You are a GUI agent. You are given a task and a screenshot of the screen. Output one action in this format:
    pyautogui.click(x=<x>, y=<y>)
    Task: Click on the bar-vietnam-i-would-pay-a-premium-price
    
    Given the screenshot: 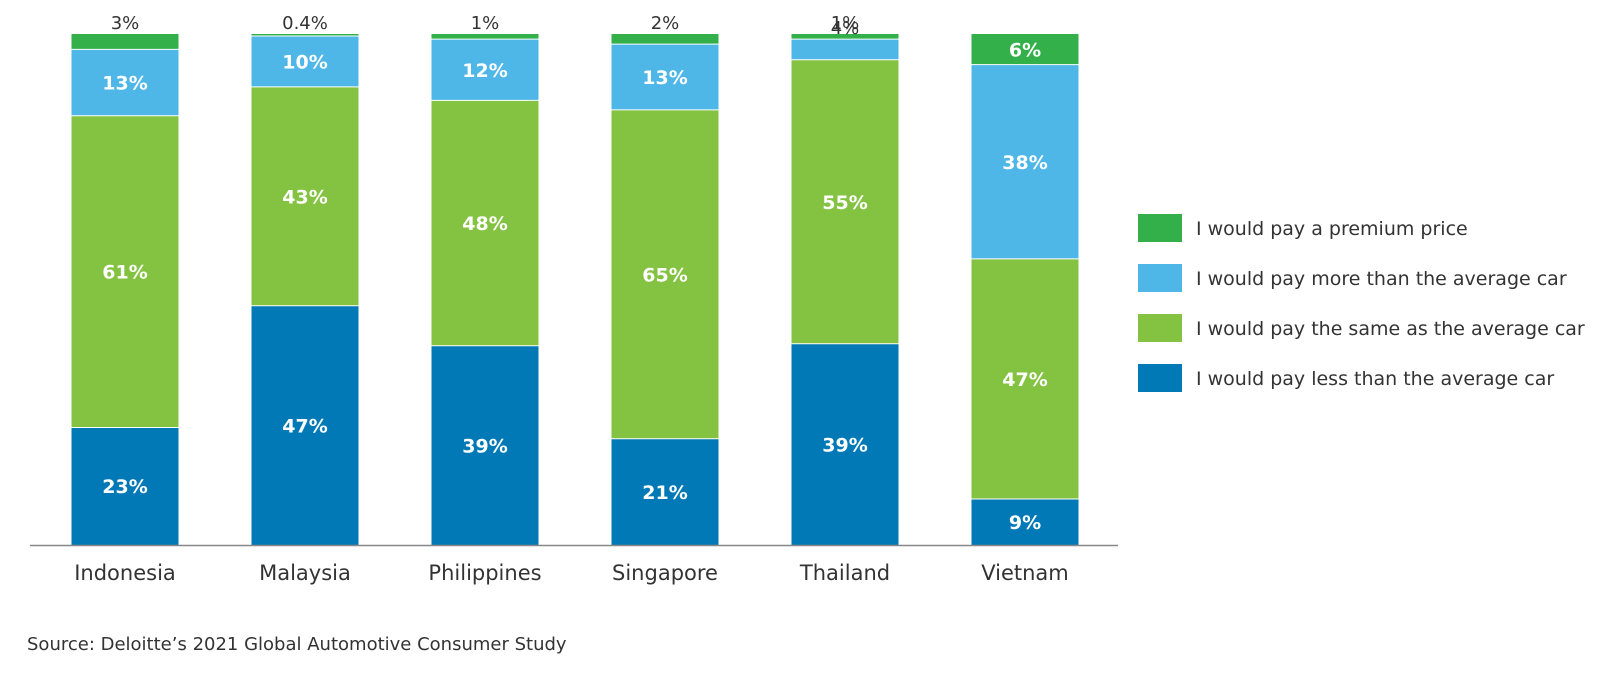 What is the action you would take?
    pyautogui.click(x=1025, y=49)
    